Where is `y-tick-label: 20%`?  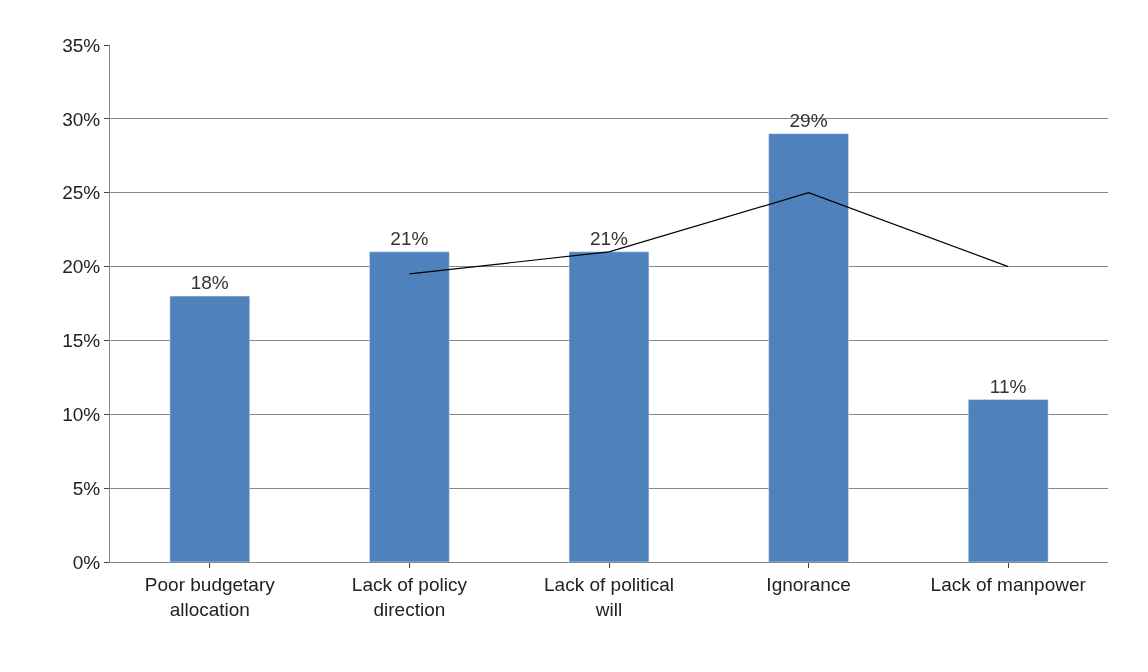
y-tick-label: 20% is located at coordinates (81, 267).